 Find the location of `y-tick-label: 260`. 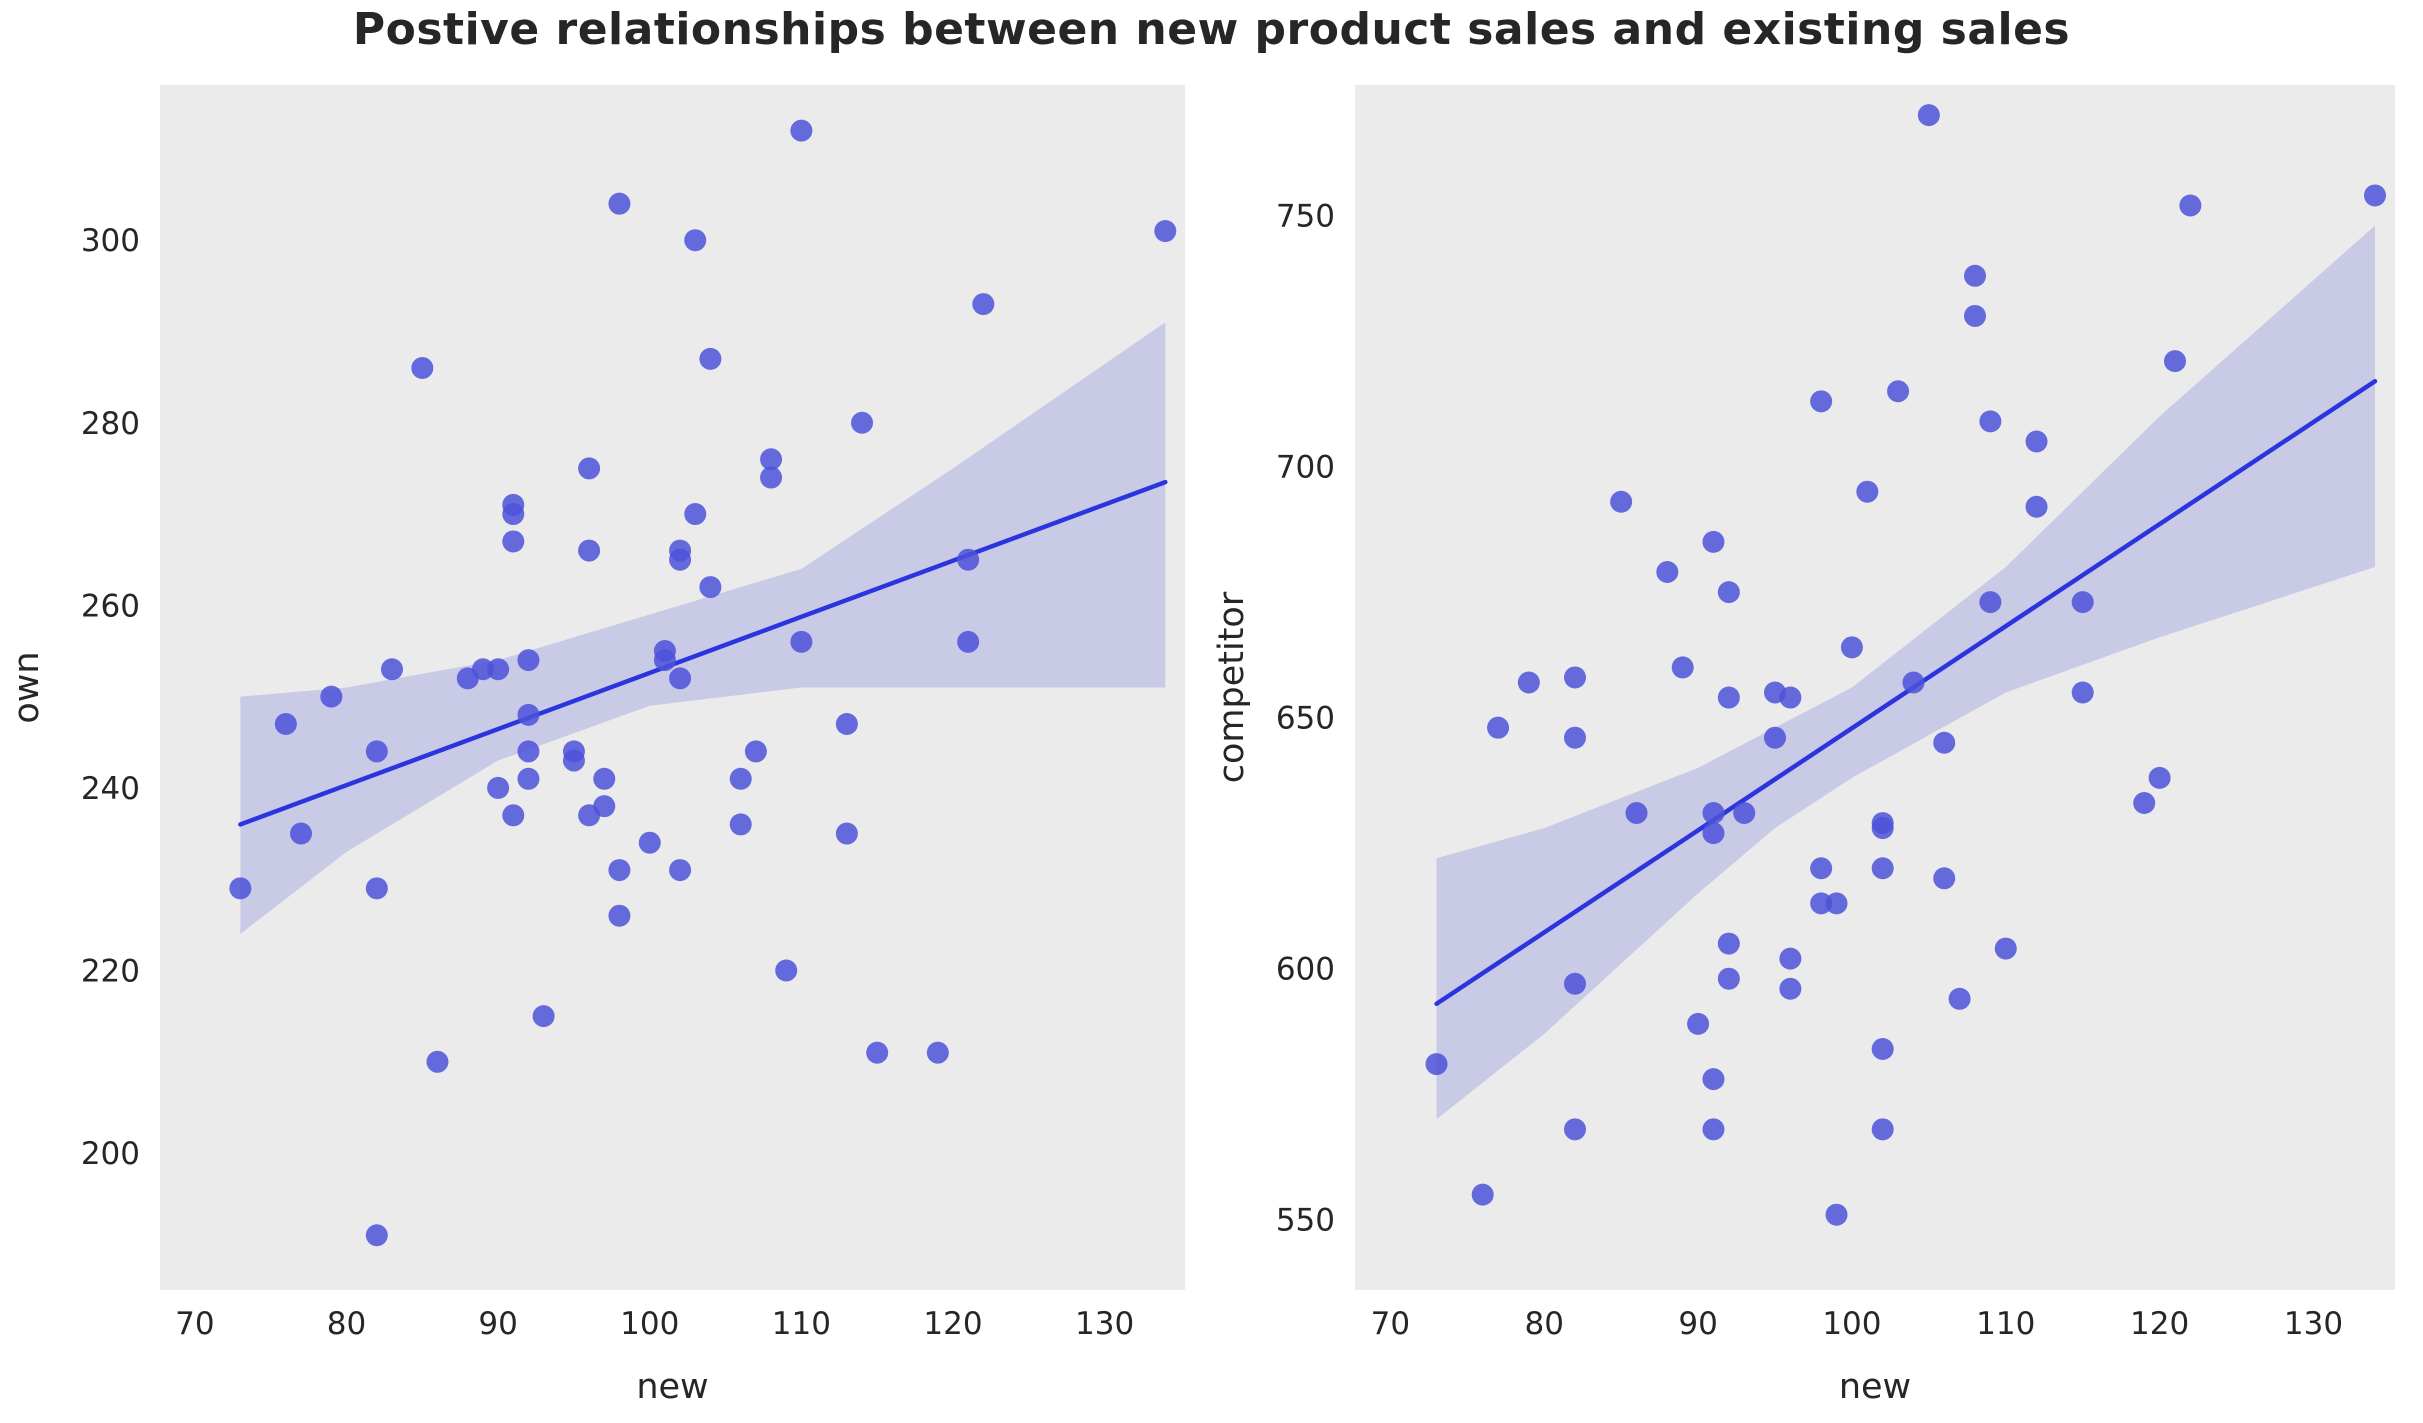

y-tick-label: 260 is located at coordinates (110, 606).